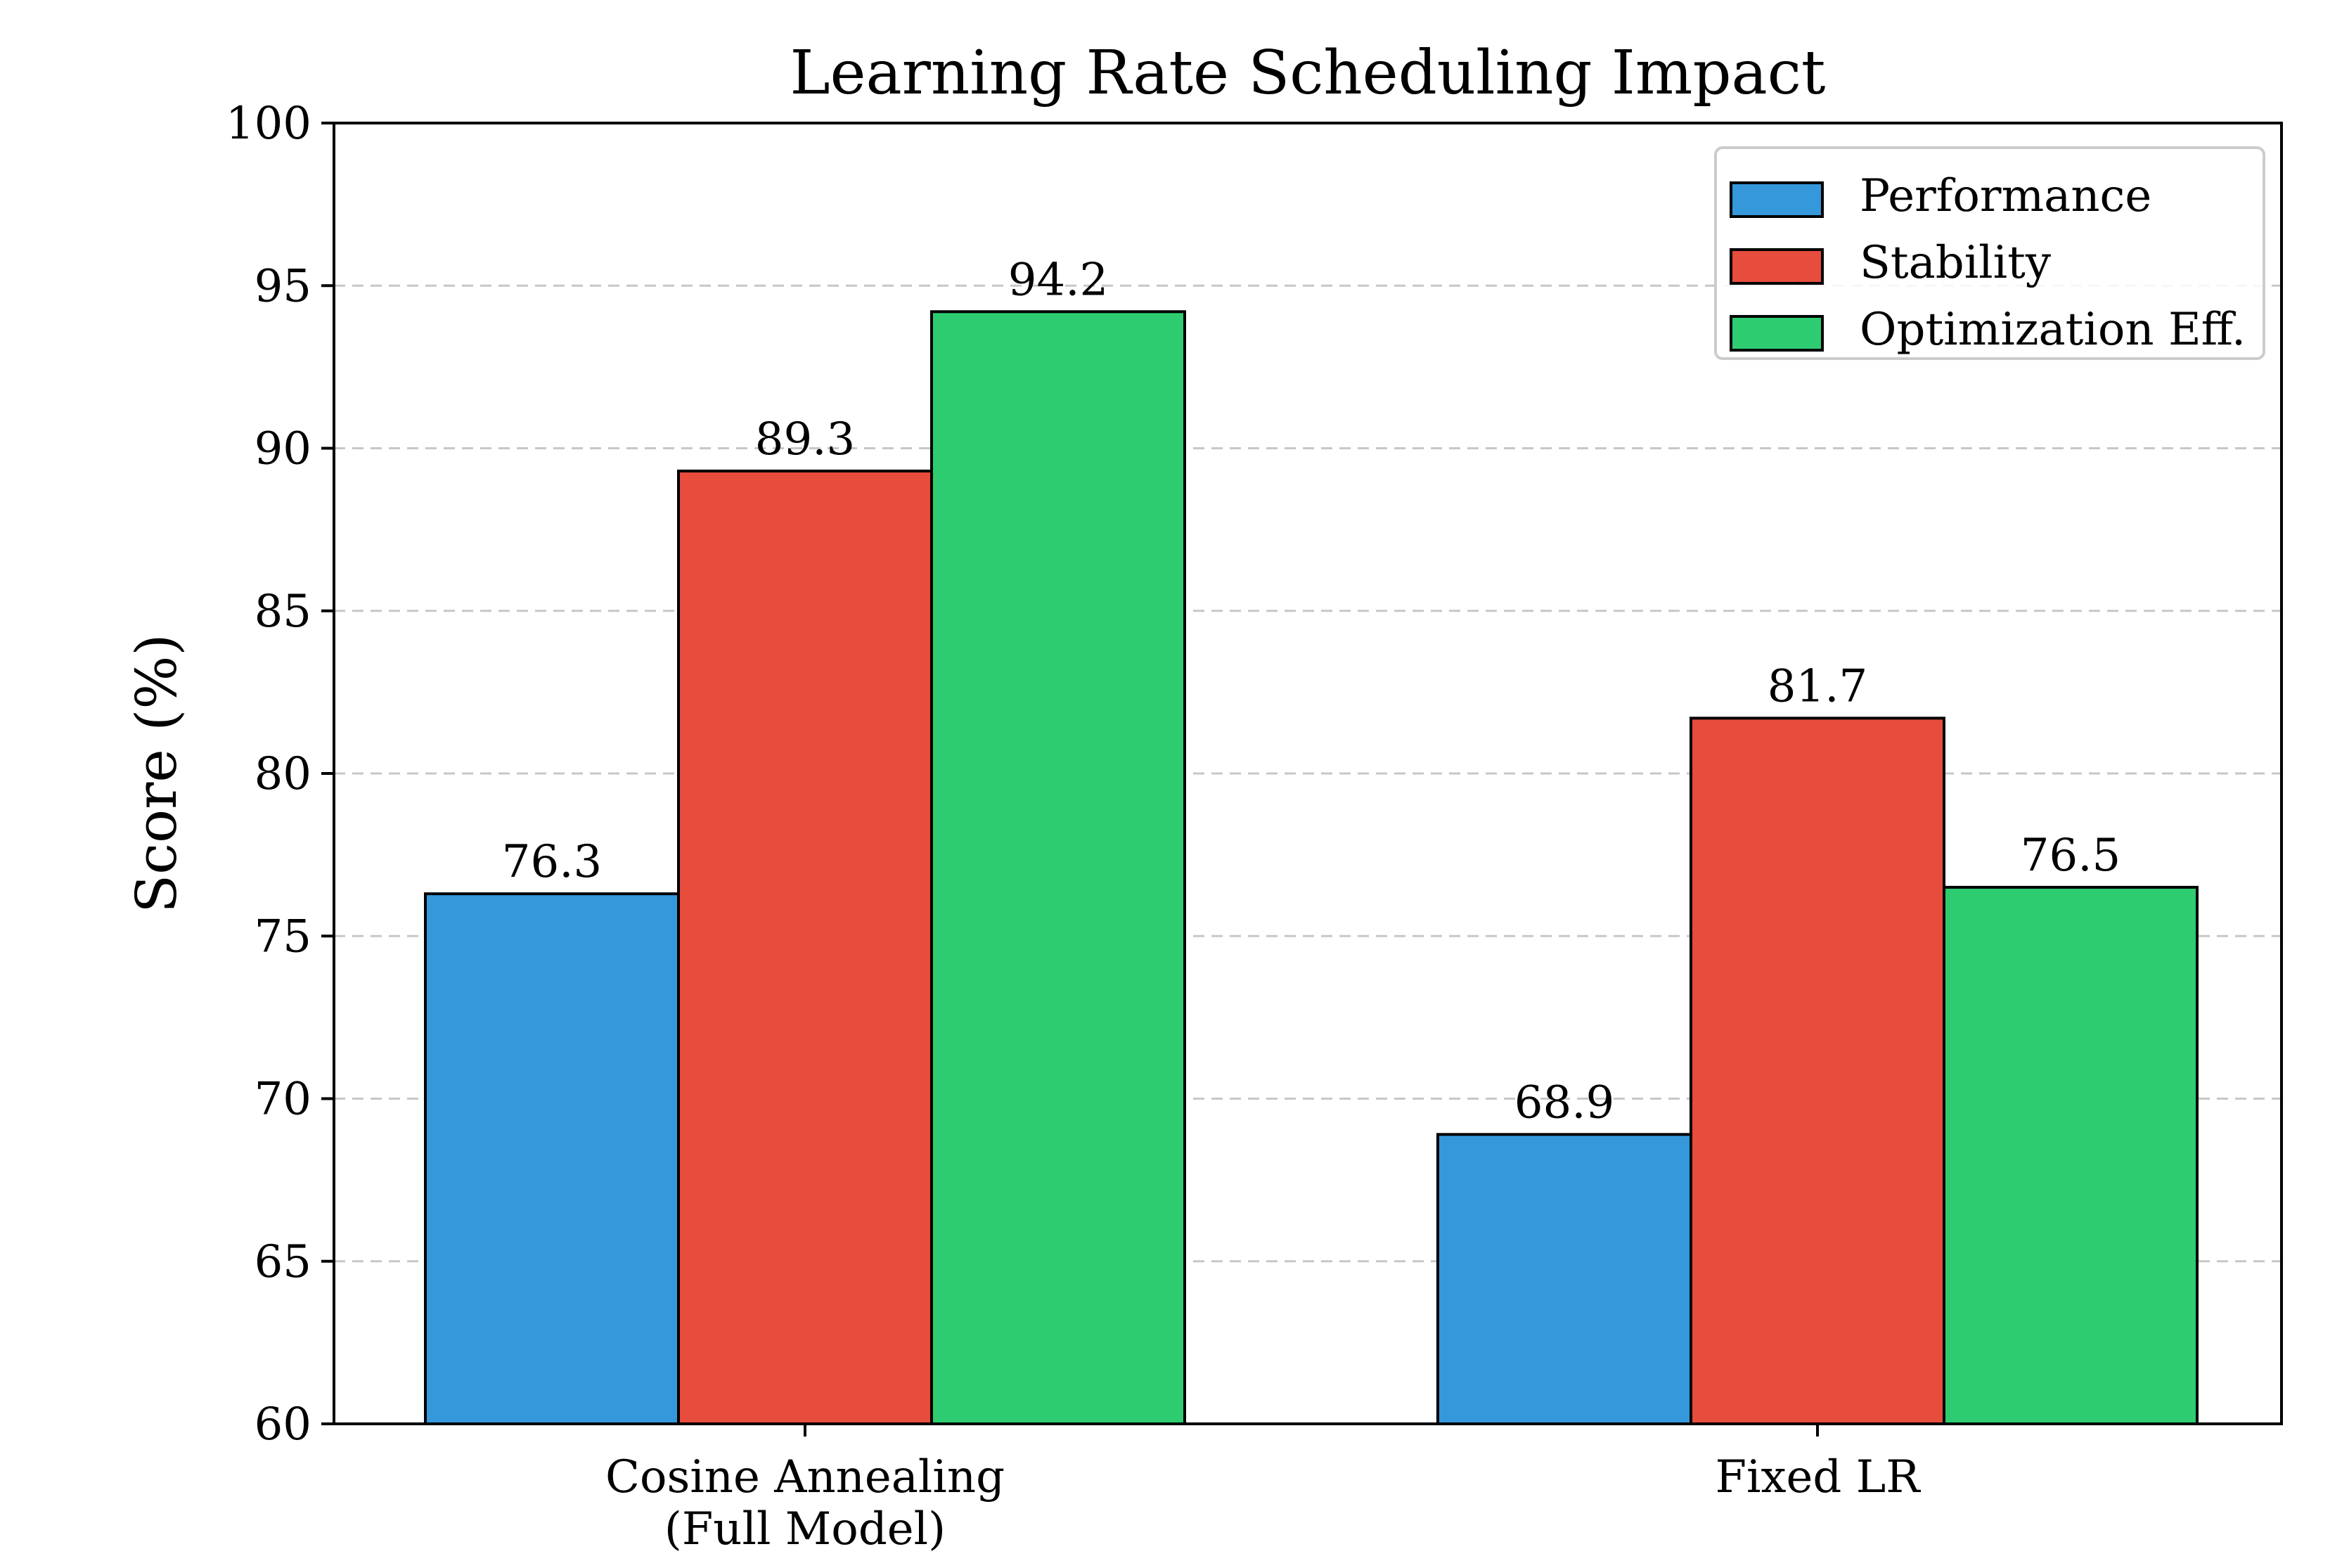 This screenshot has width=2349, height=1568. What do you see at coordinates (805, 1529) in the screenshot?
I see `x-tick-label-line2: (Full Model)` at bounding box center [805, 1529].